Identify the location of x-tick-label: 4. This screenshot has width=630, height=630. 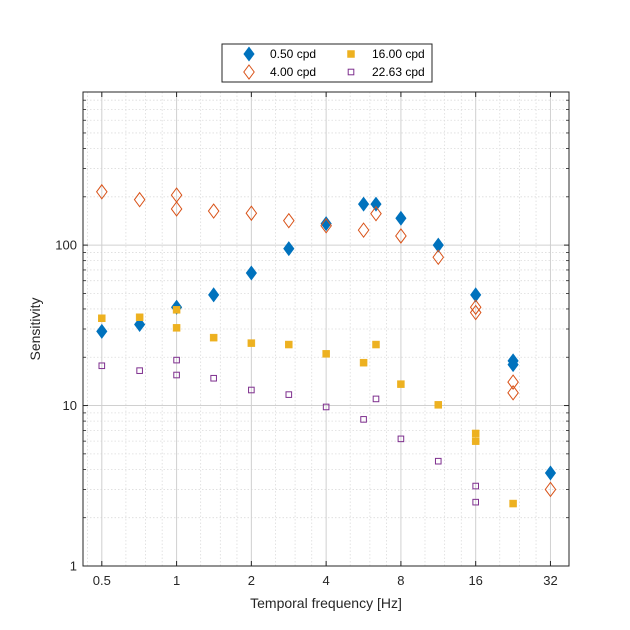
(326, 580).